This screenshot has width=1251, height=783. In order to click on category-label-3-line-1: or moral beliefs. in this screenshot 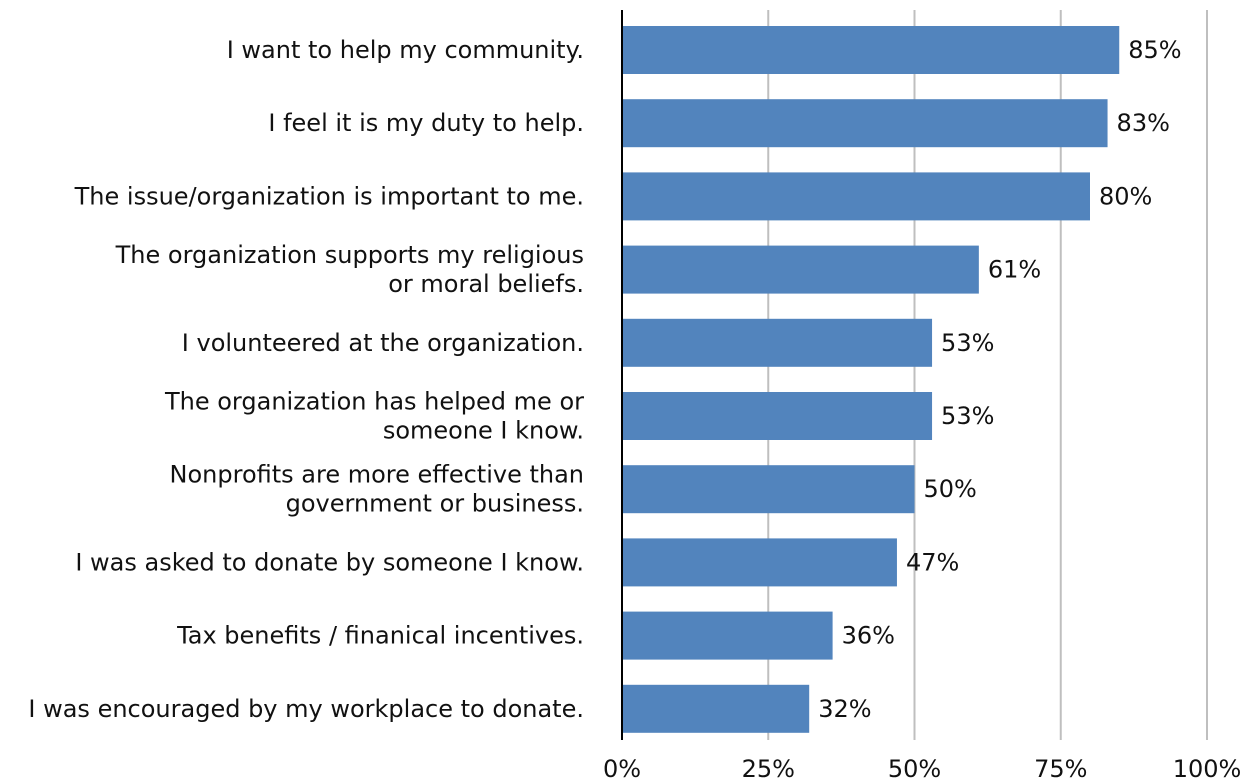, I will do `click(486, 284)`.